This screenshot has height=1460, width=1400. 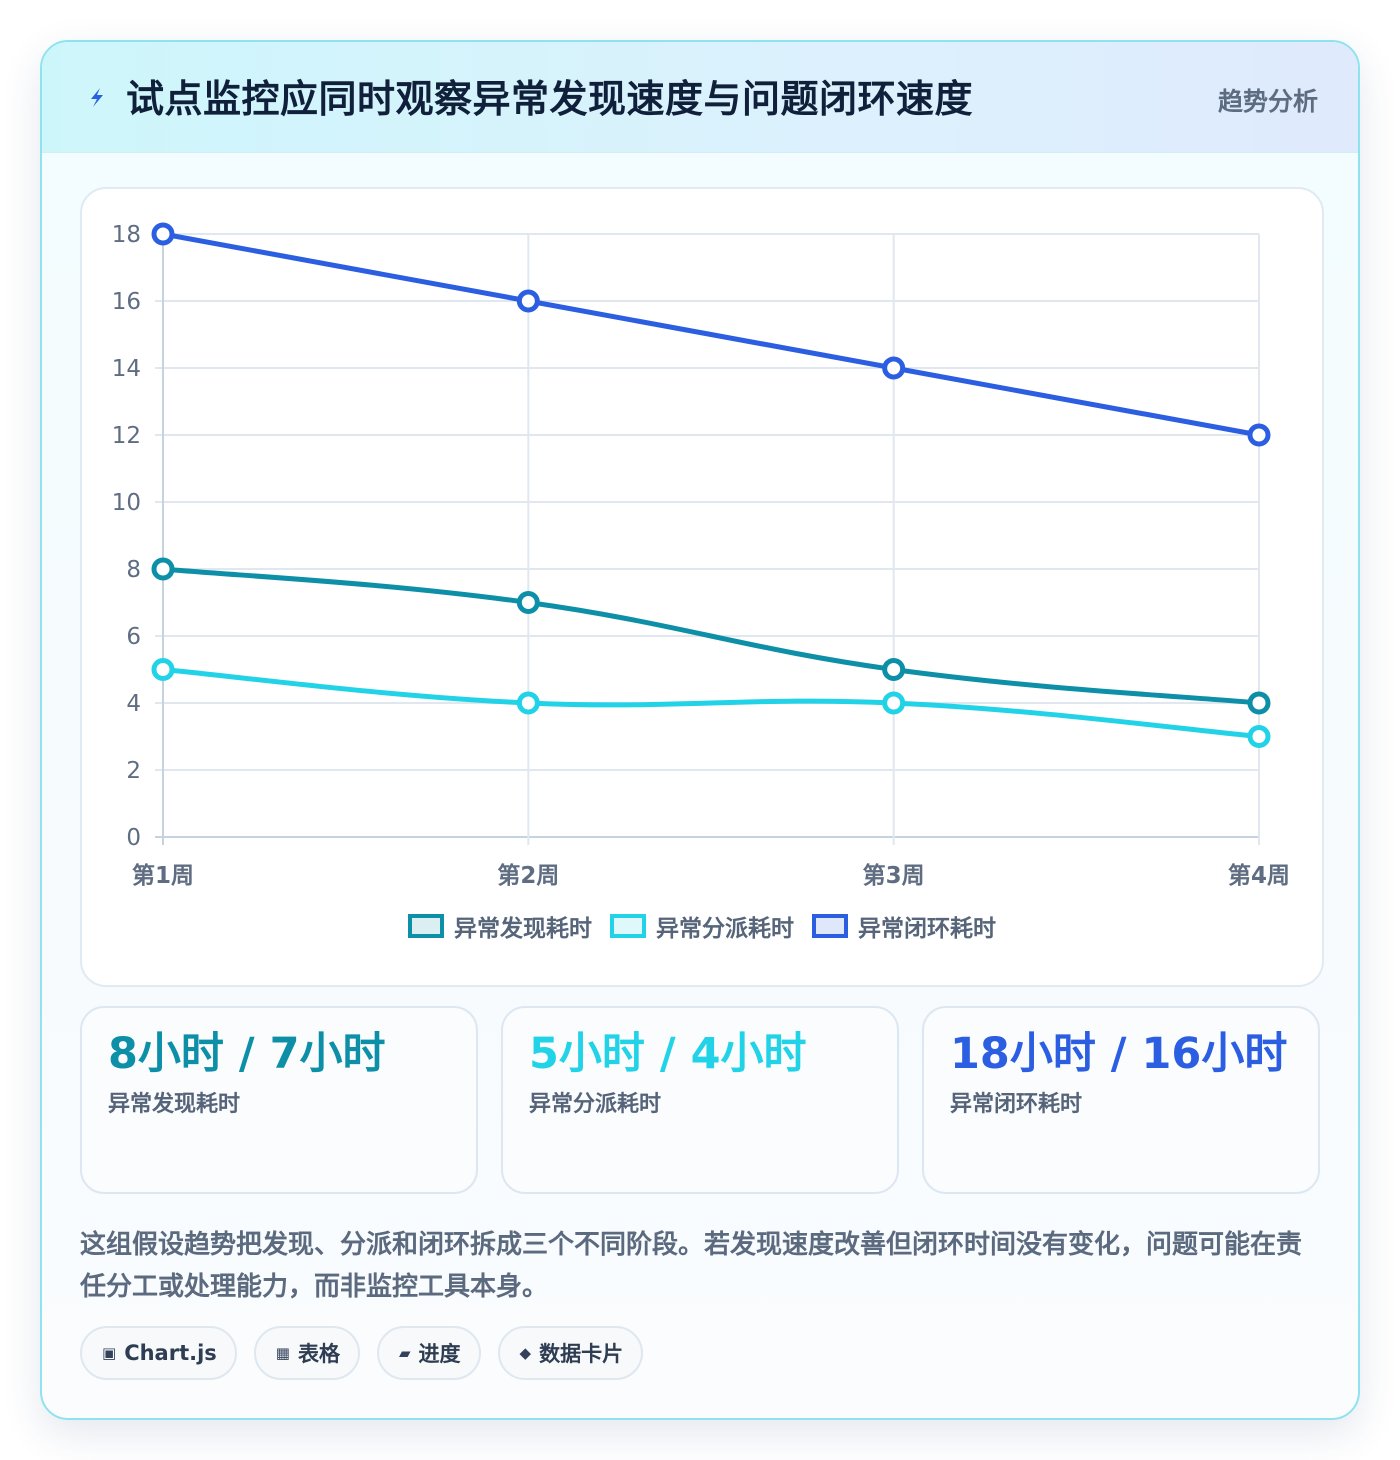 What do you see at coordinates (318, 1354) in the screenshot?
I see `chip-label: 表格` at bounding box center [318, 1354].